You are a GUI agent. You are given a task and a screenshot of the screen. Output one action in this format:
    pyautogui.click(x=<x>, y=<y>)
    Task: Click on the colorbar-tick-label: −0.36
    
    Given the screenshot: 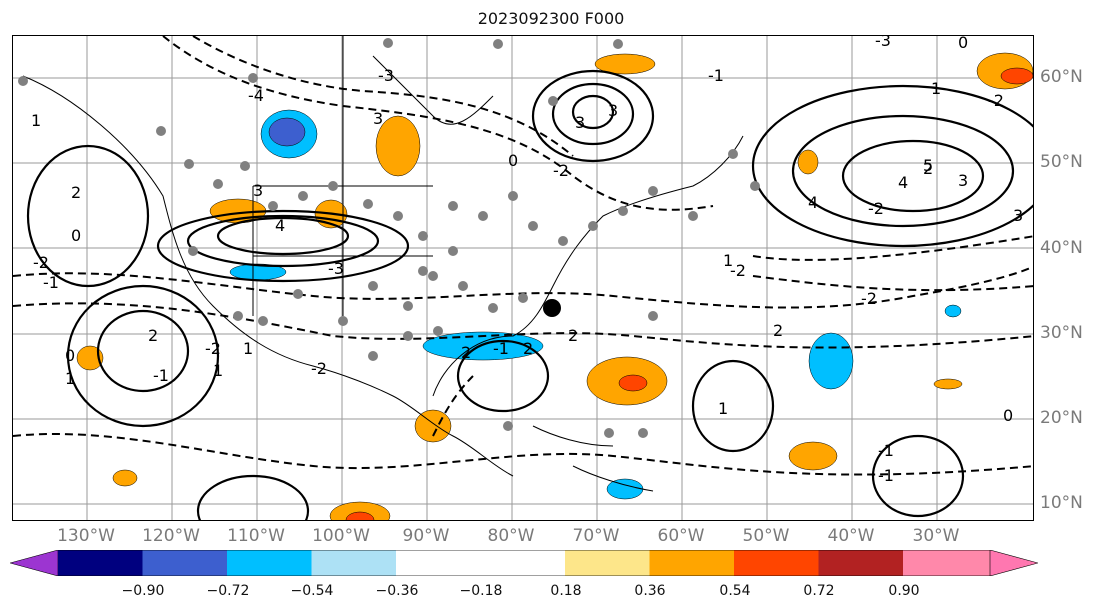 What is the action you would take?
    pyautogui.click(x=397, y=591)
    